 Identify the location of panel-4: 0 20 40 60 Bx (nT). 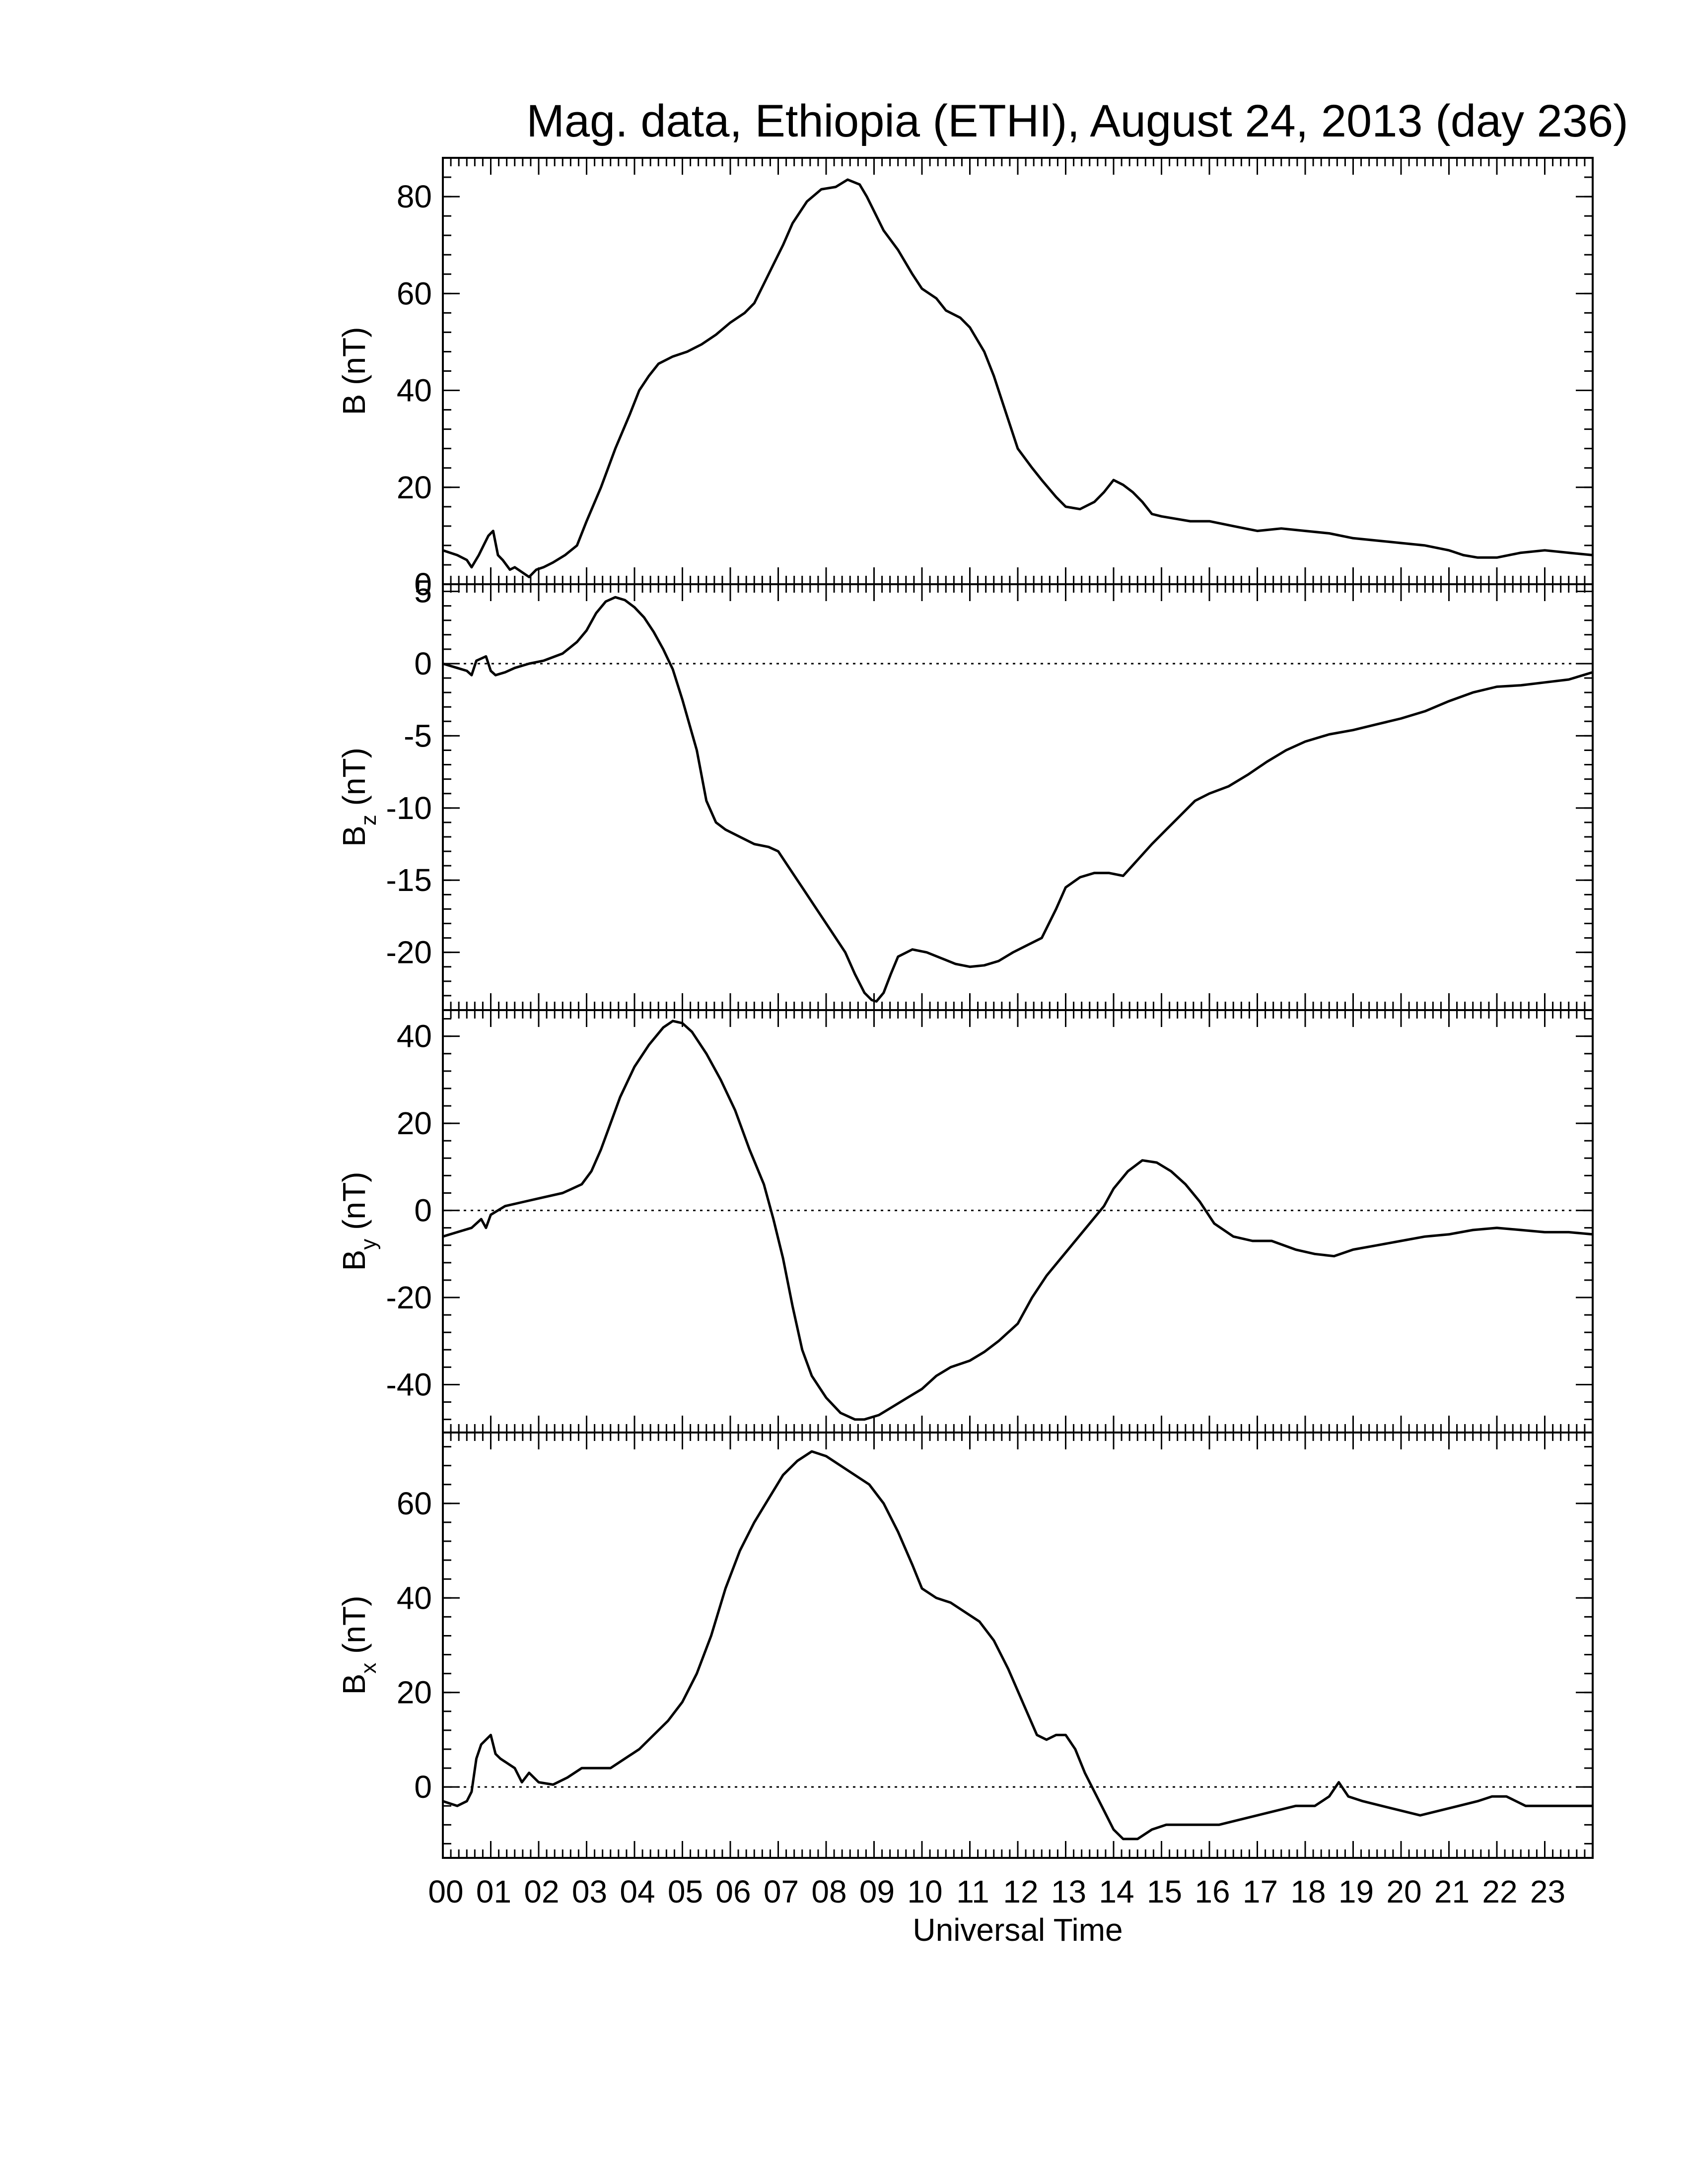
(965, 1645).